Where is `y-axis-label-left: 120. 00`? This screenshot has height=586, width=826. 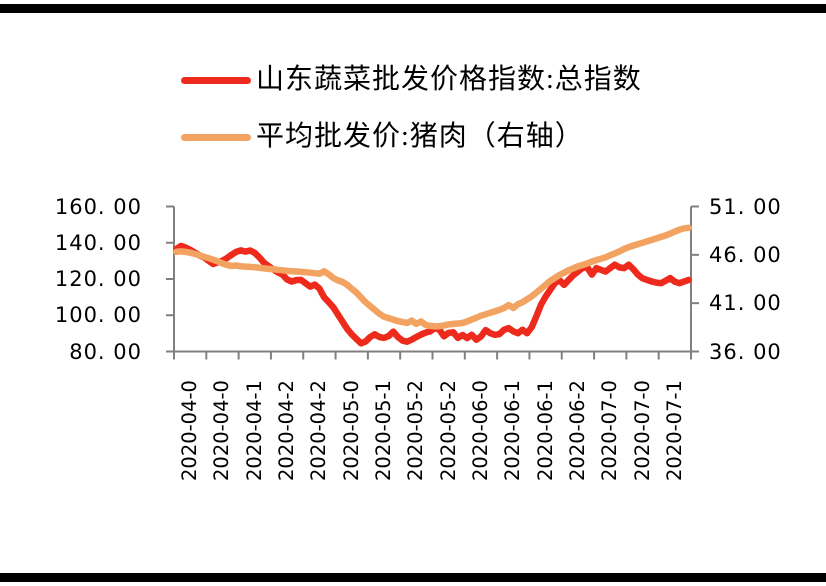
y-axis-label-left: 120. 00 is located at coordinates (98, 279).